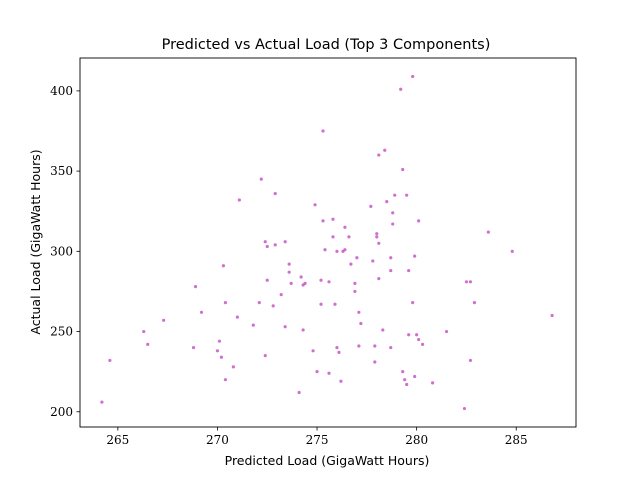 Image resolution: width=640 pixels, height=480 pixels. I want to click on x-tick-label: 285, so click(516, 440).